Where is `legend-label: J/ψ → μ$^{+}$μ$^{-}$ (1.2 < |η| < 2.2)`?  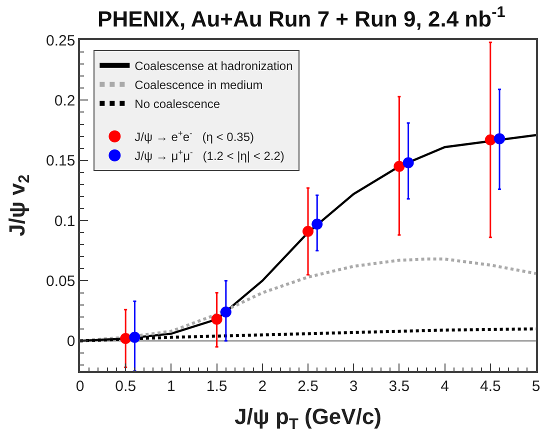 legend-label: J/ψ → μ$^{+}$μ$^{-}$ (1.2 < |η| < 2.2) is located at coordinates (209, 155).